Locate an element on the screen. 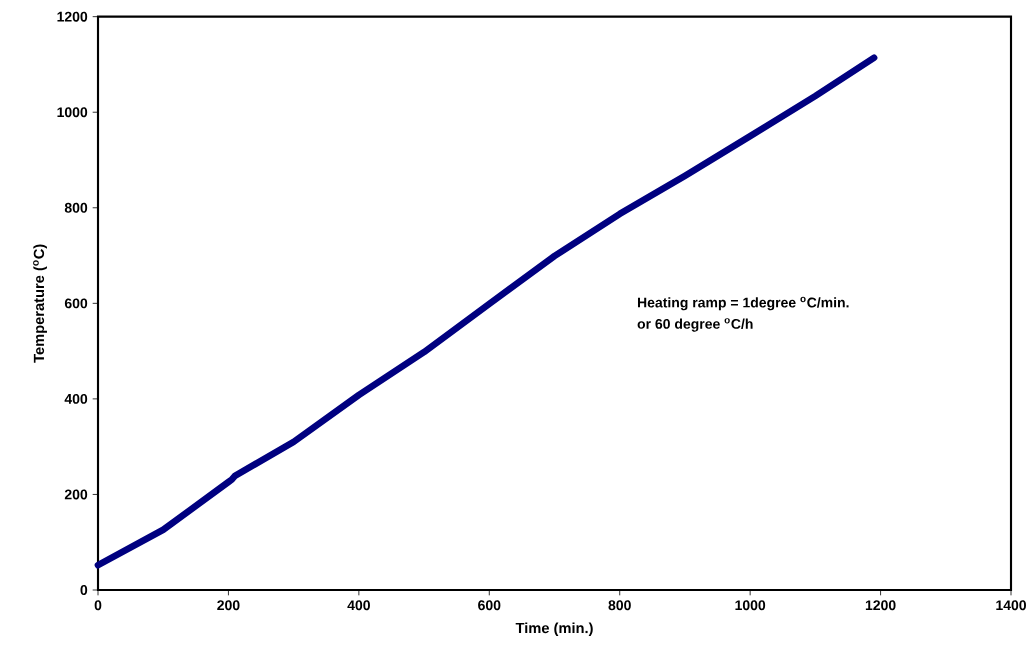  x-tick-label: 0 is located at coordinates (98, 605).